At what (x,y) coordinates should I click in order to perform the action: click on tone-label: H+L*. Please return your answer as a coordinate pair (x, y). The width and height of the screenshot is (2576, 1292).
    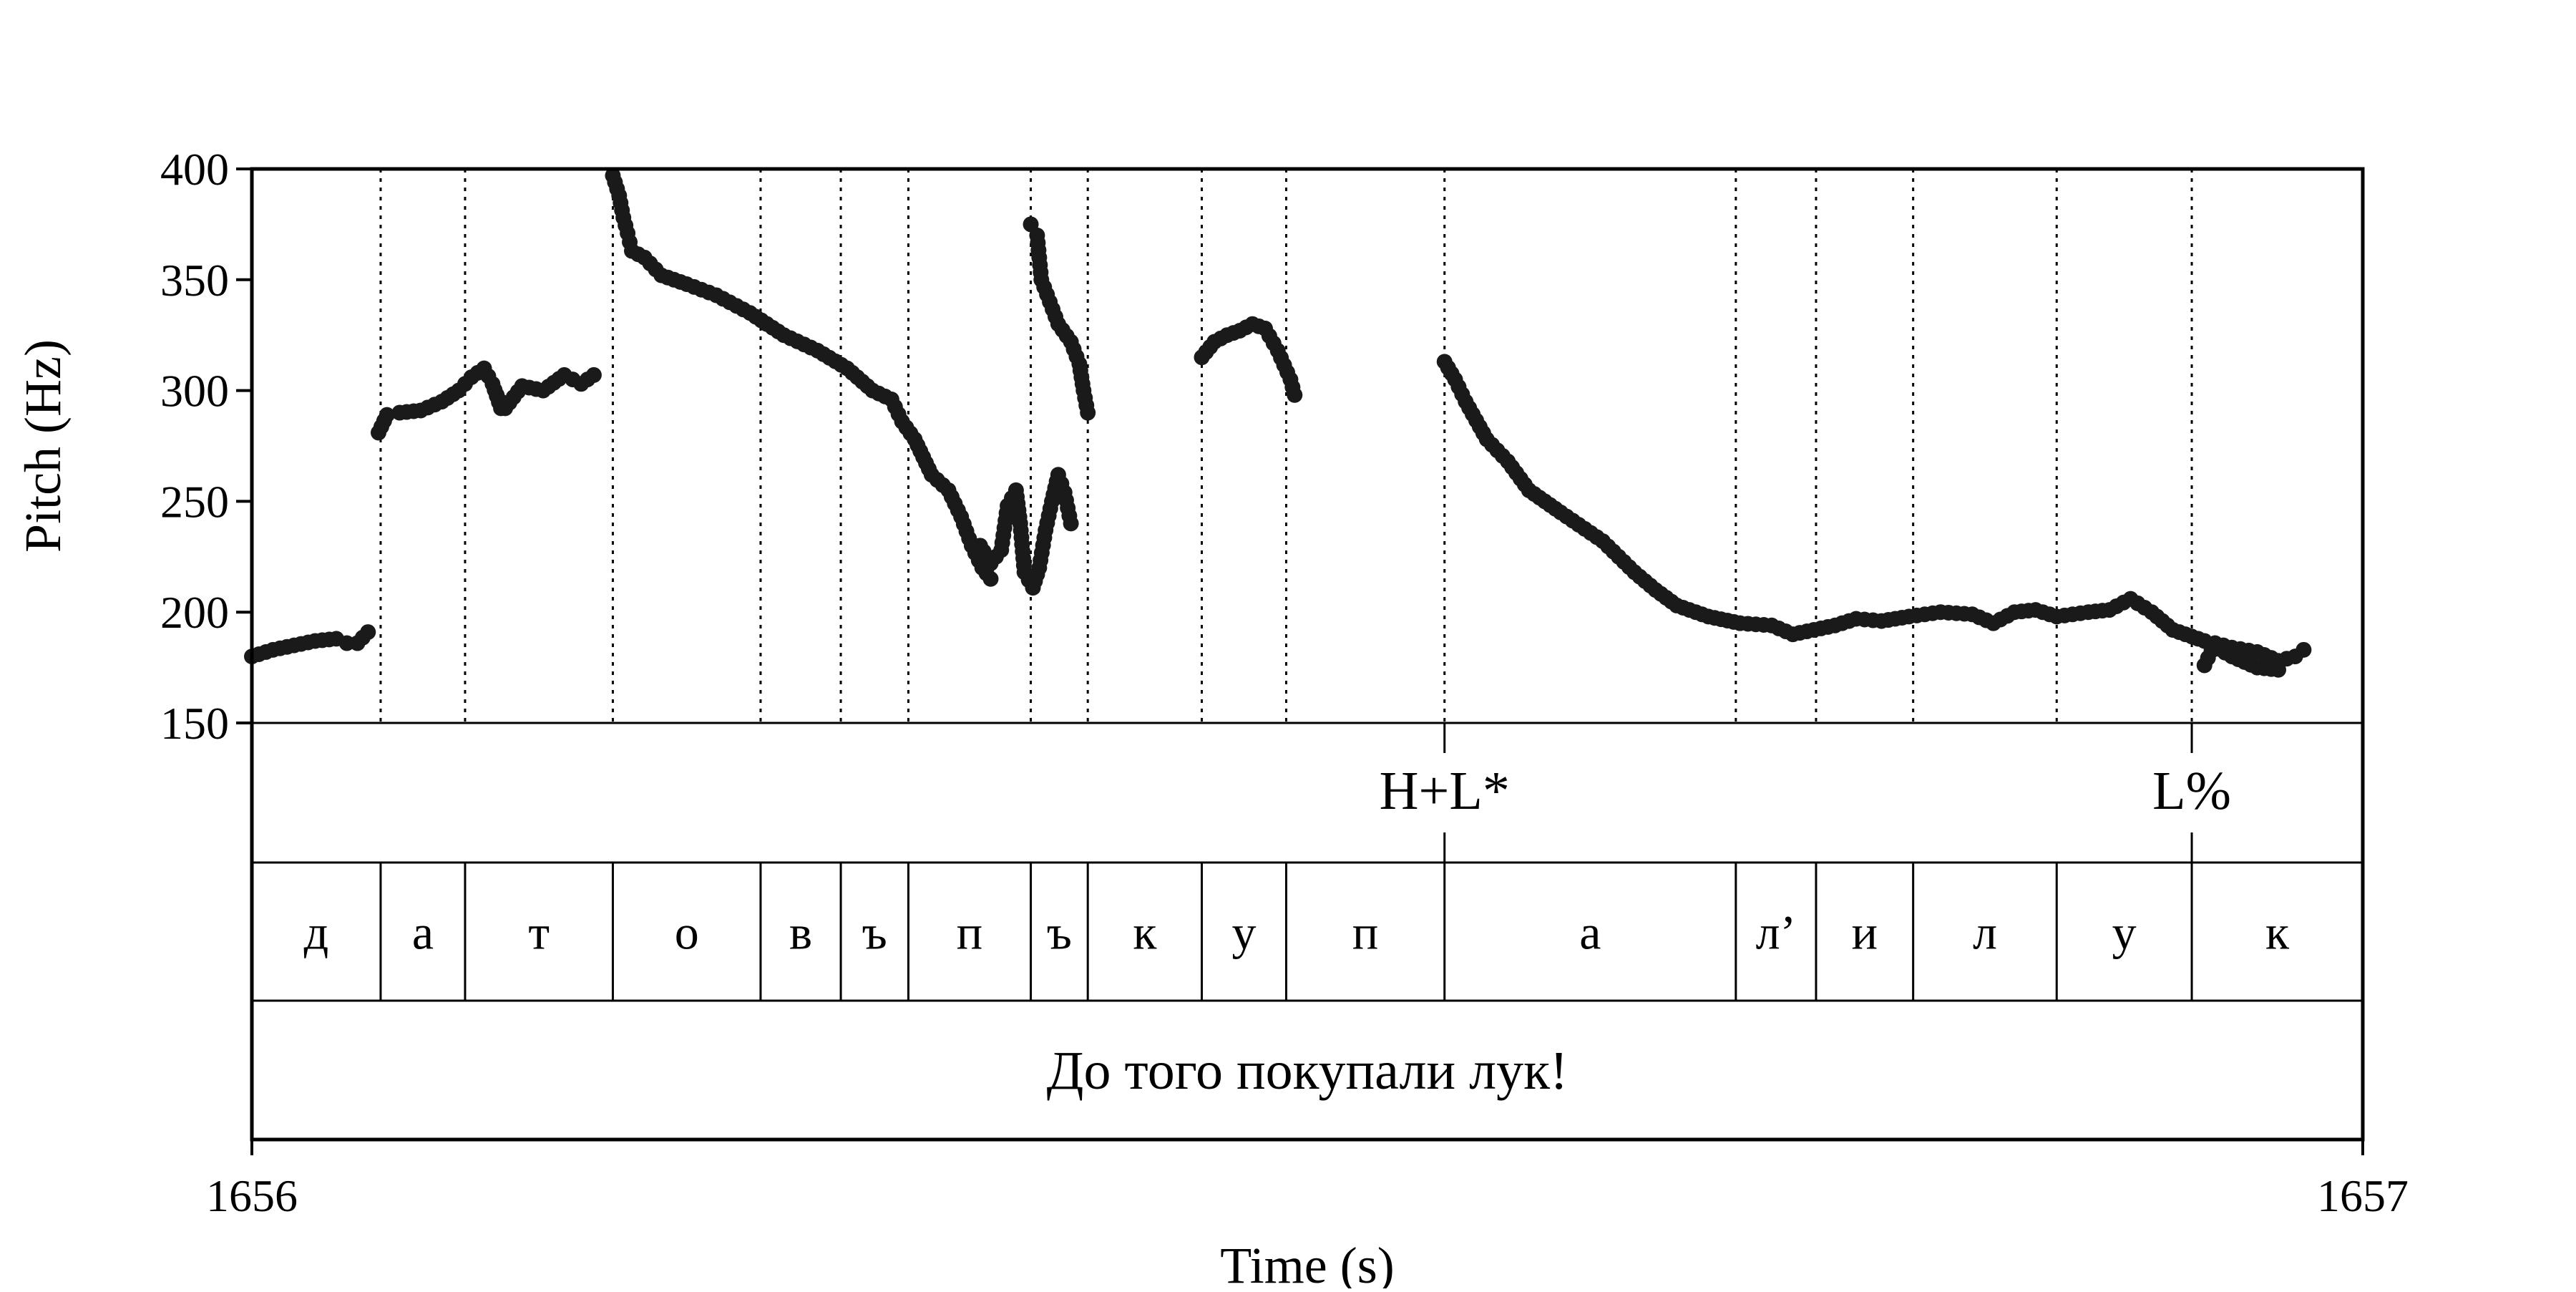
    Looking at the image, I should click on (1445, 791).